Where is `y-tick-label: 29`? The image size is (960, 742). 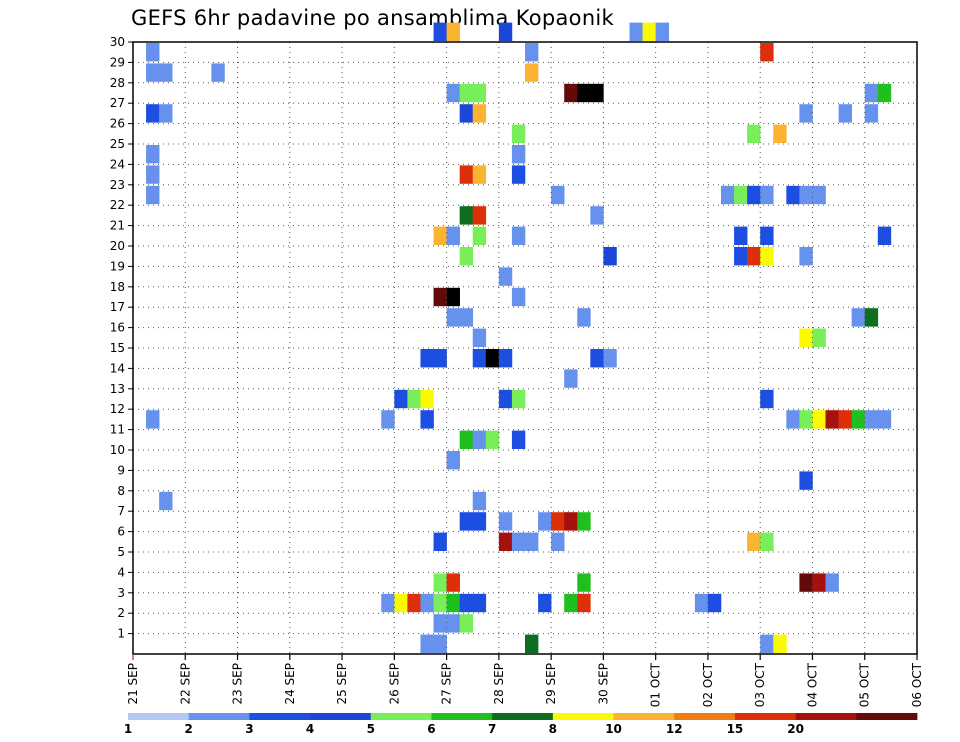
y-tick-label: 29 is located at coordinates (117, 62).